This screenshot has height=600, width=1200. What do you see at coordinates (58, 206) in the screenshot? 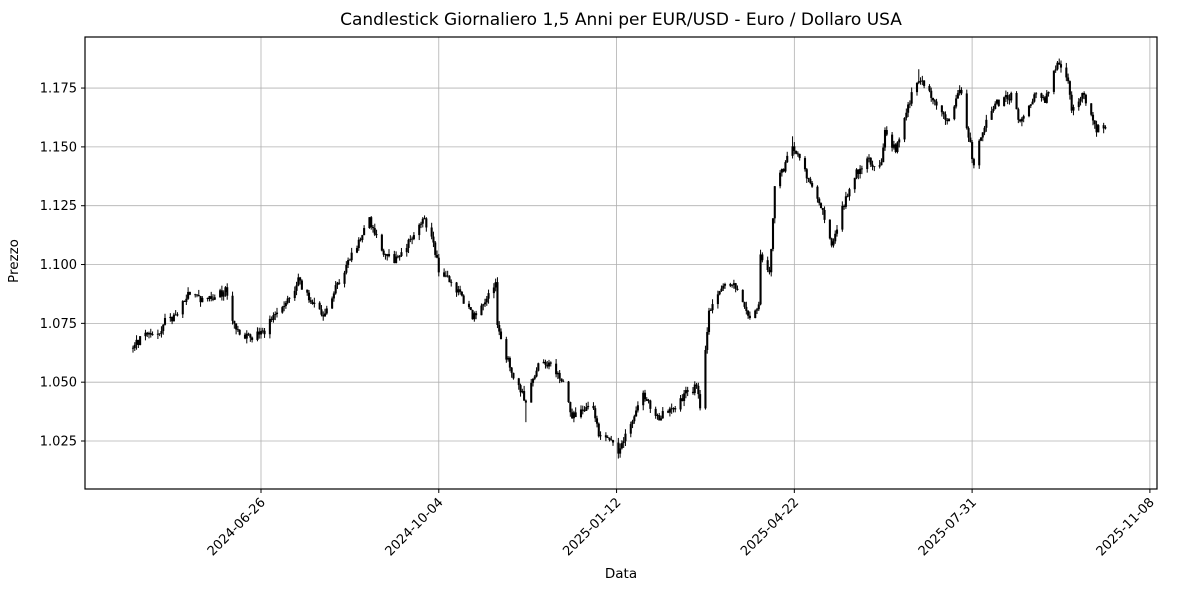
I see `y-tick-label: 1.125` at bounding box center [58, 206].